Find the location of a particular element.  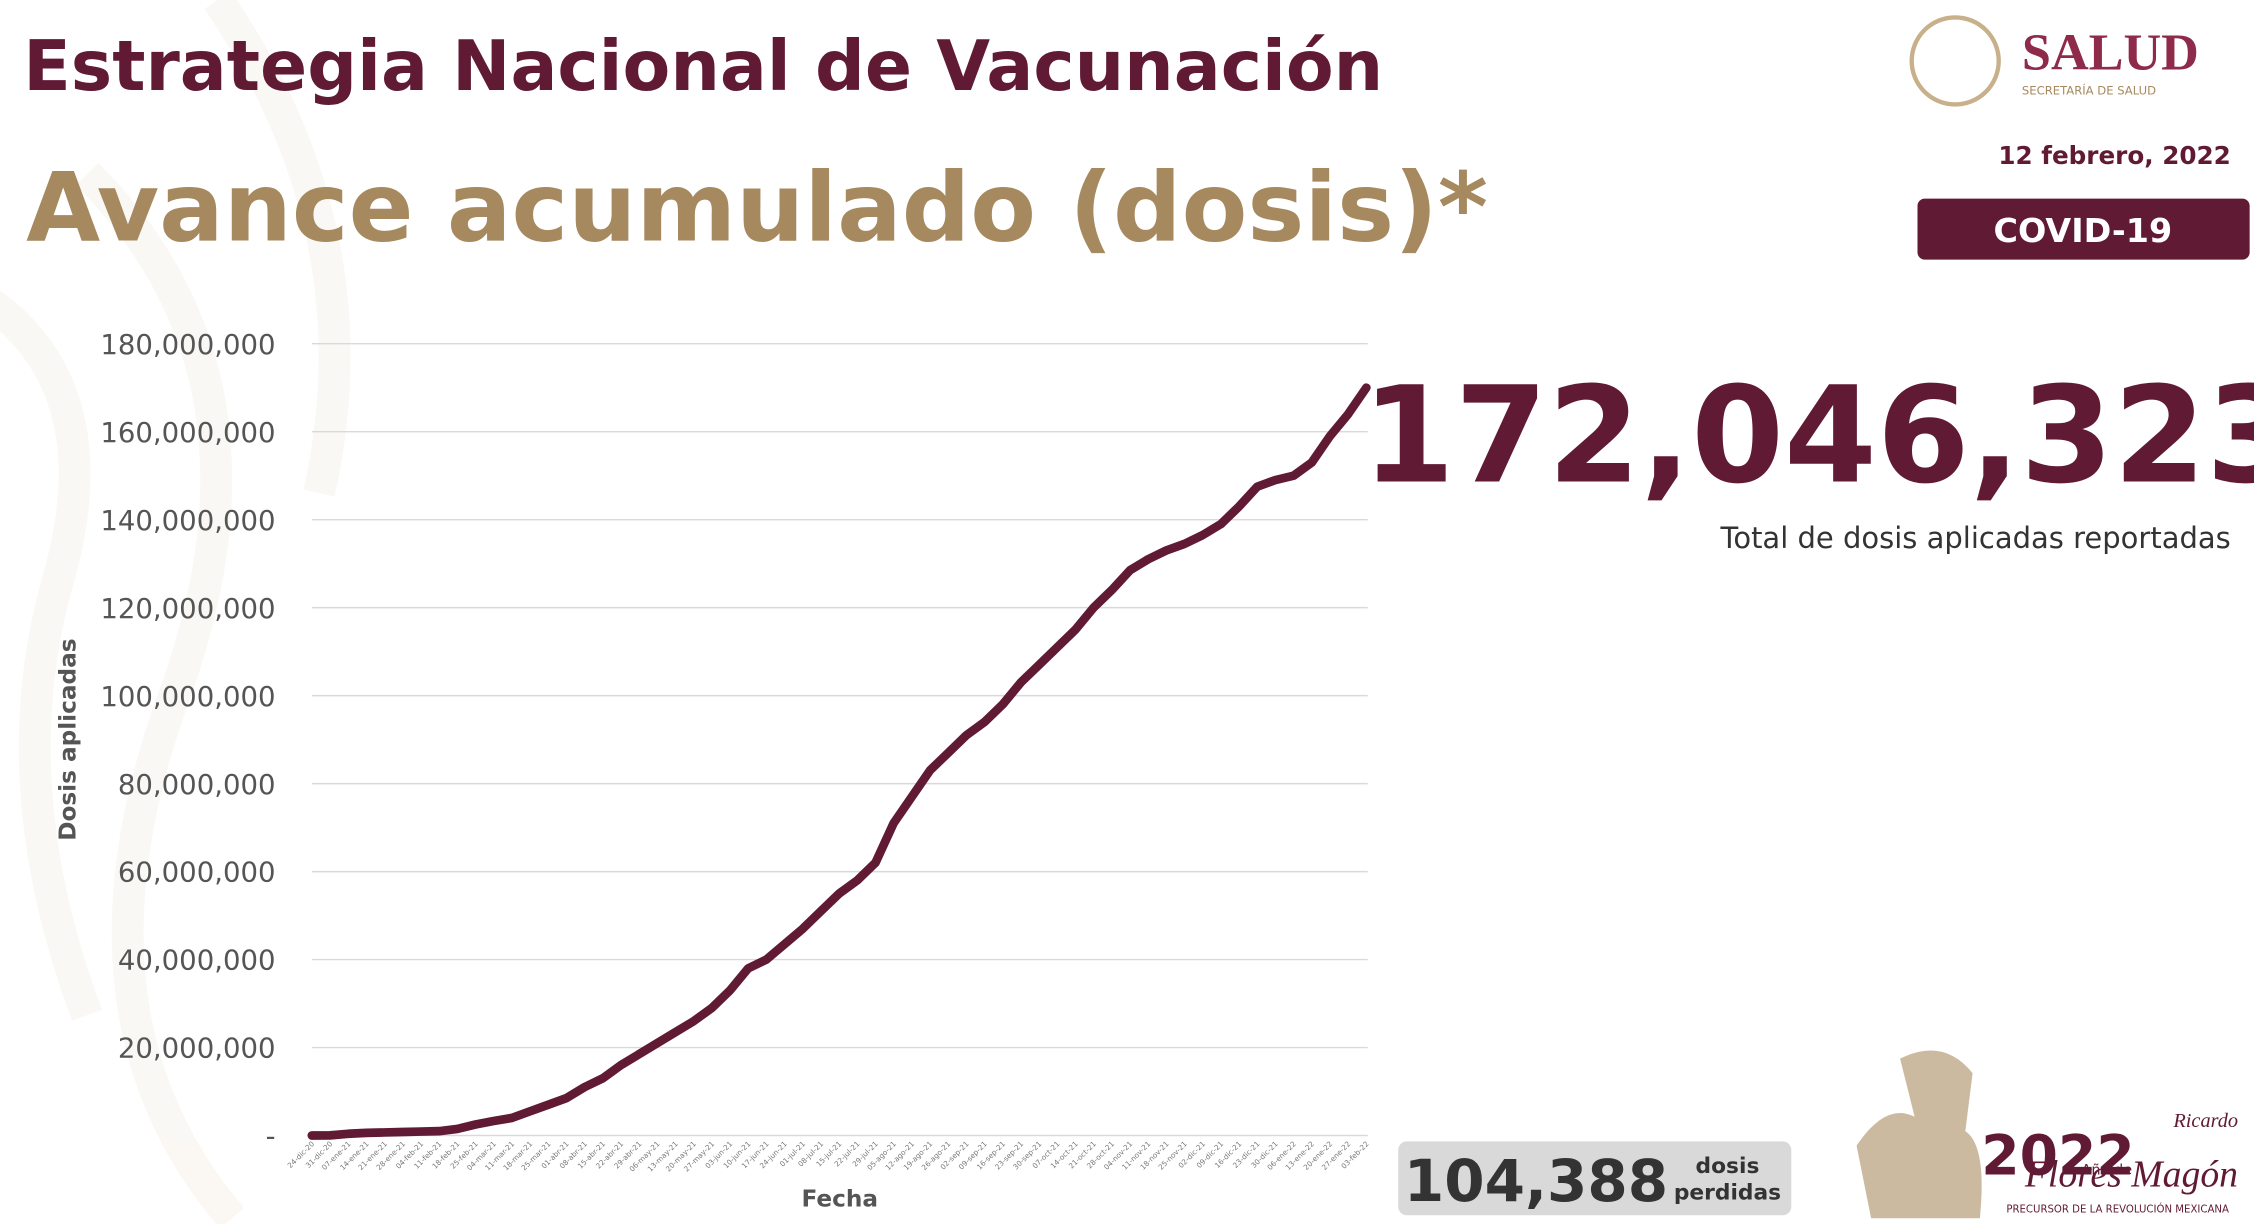

footer-name: Flores Magón is located at coordinates (2131, 1174).